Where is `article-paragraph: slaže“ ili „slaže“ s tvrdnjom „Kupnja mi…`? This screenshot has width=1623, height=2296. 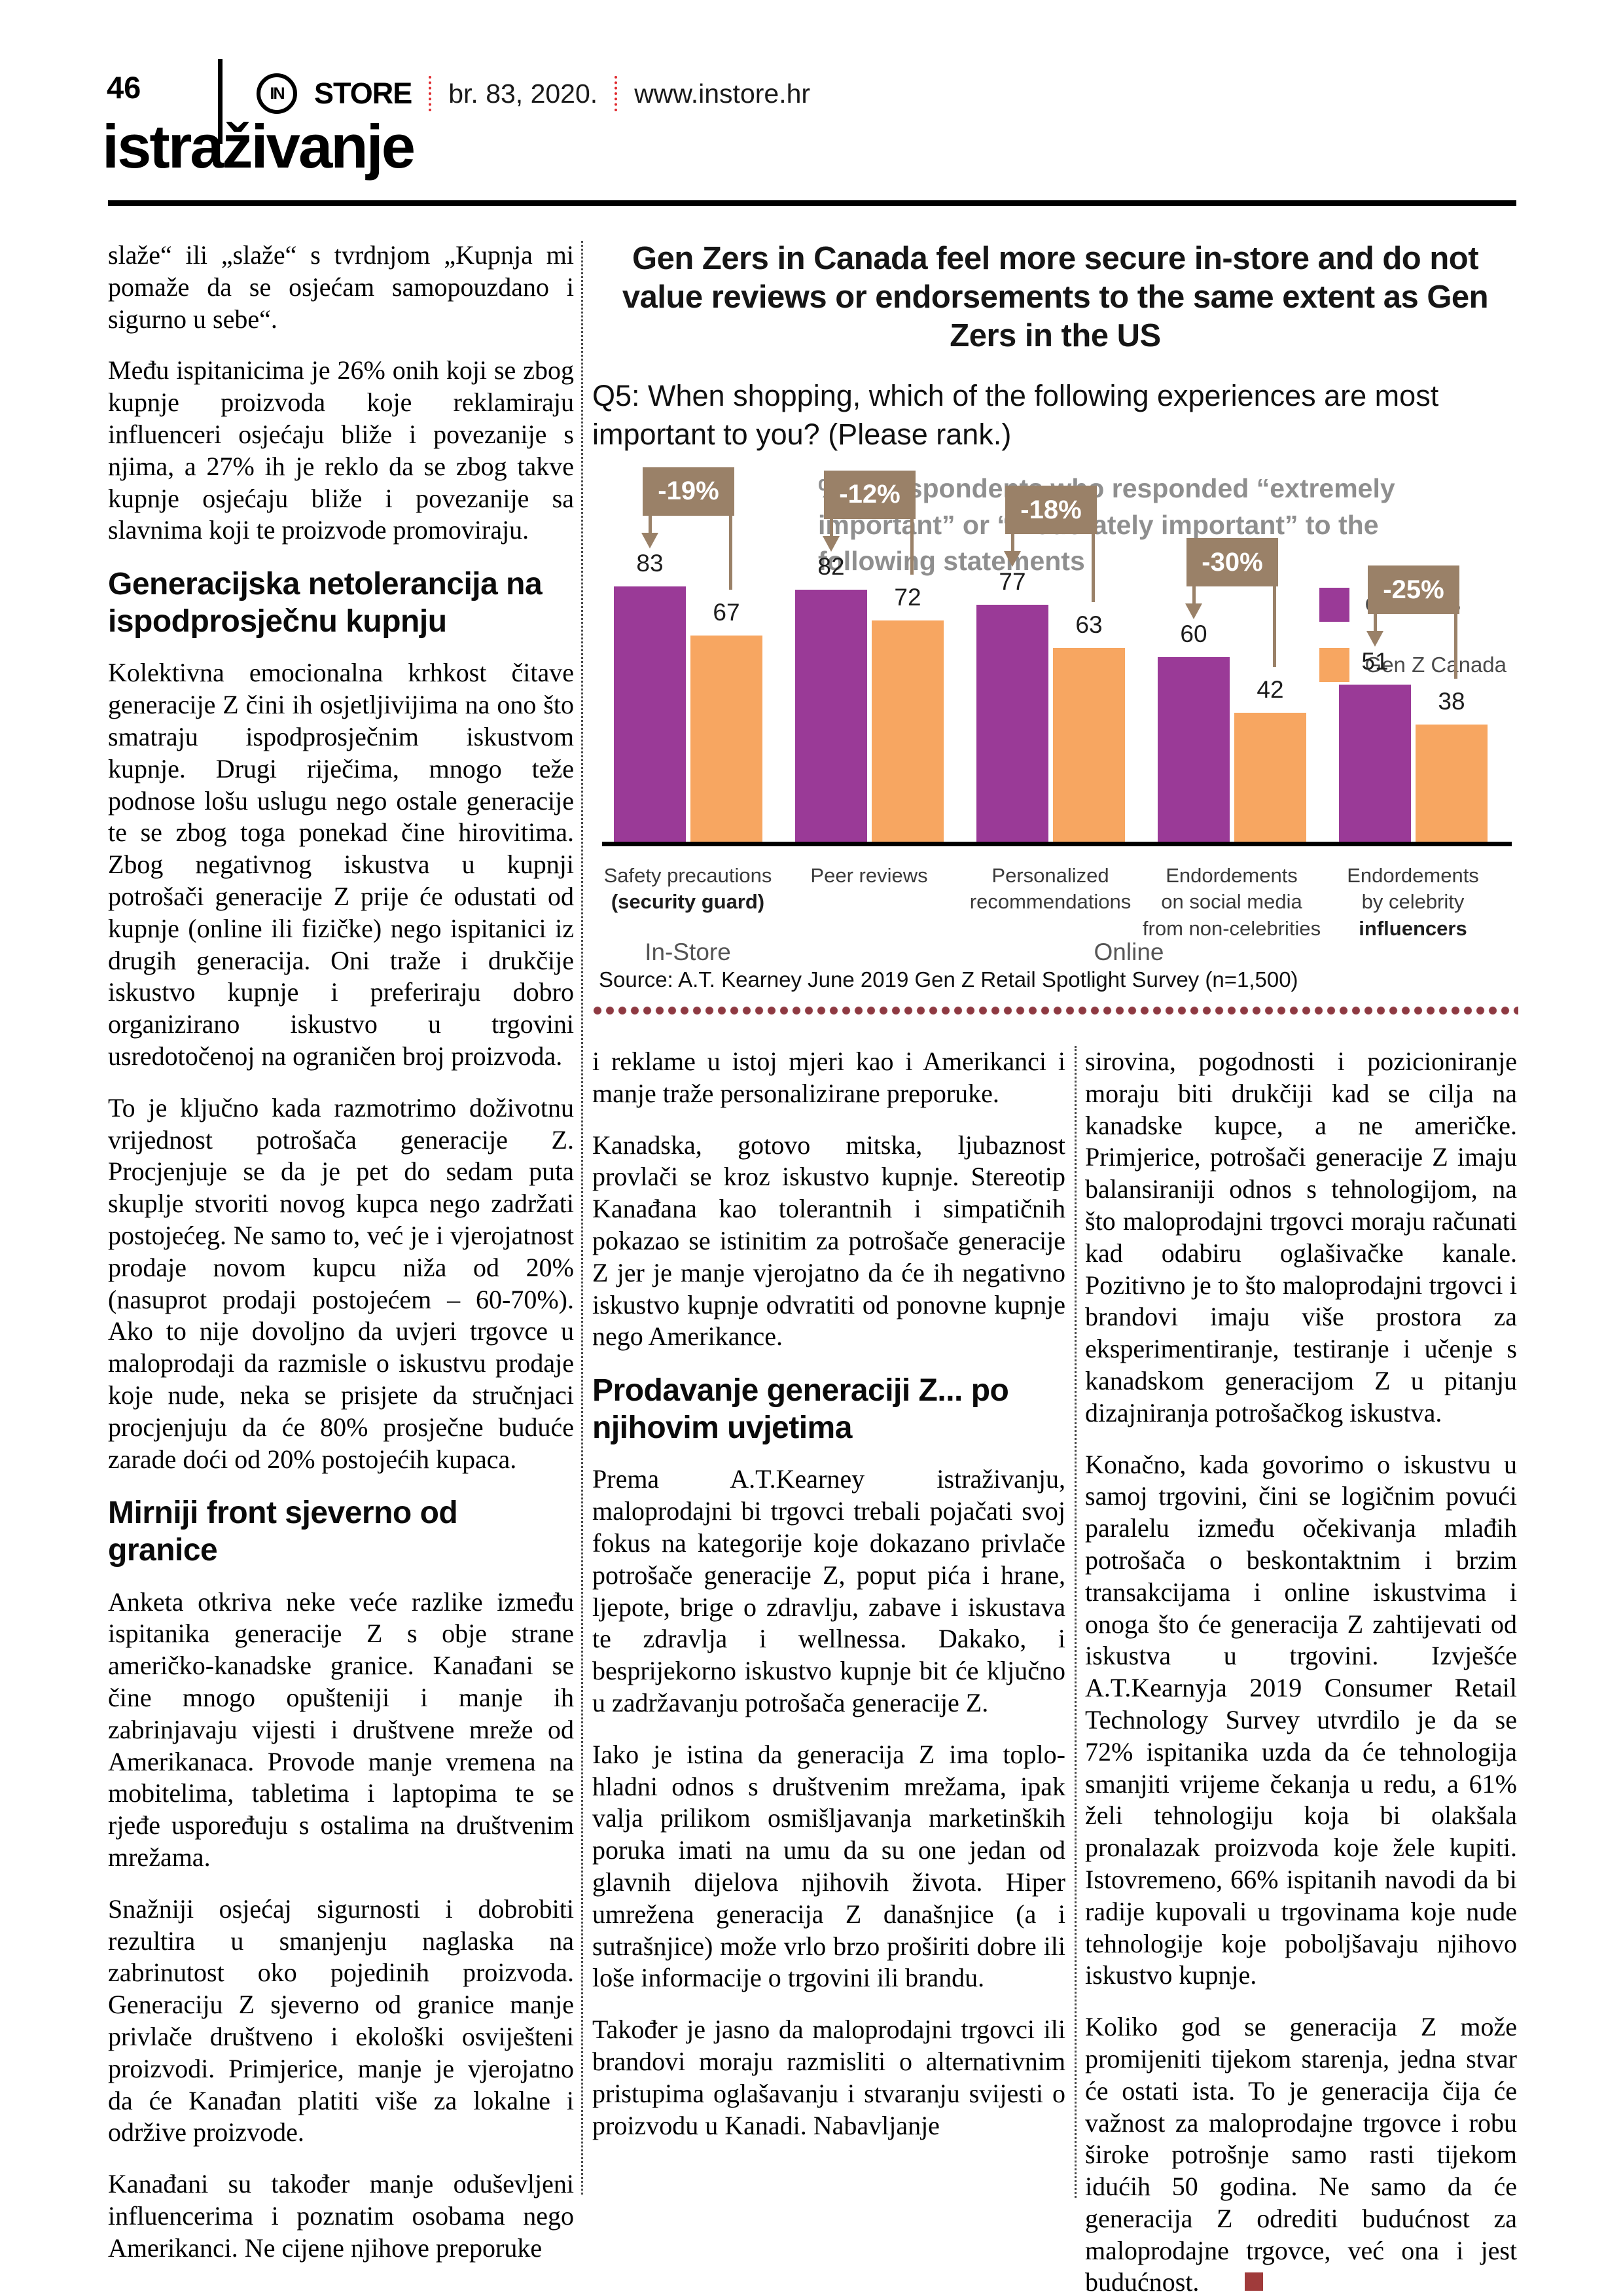 article-paragraph: slaže“ ili „slaže“ s tvrdnjom „Kupnja mi… is located at coordinates (341, 287).